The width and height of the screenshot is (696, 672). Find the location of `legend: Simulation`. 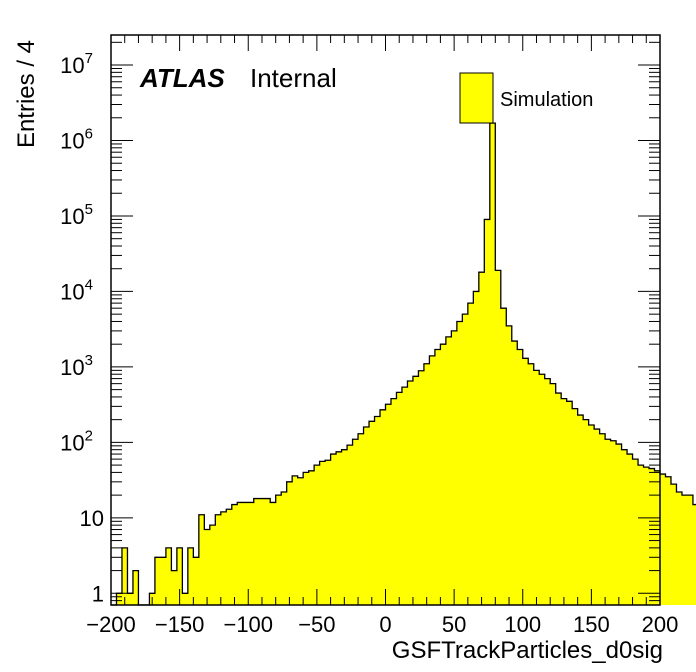

legend: Simulation is located at coordinates (526, 98).